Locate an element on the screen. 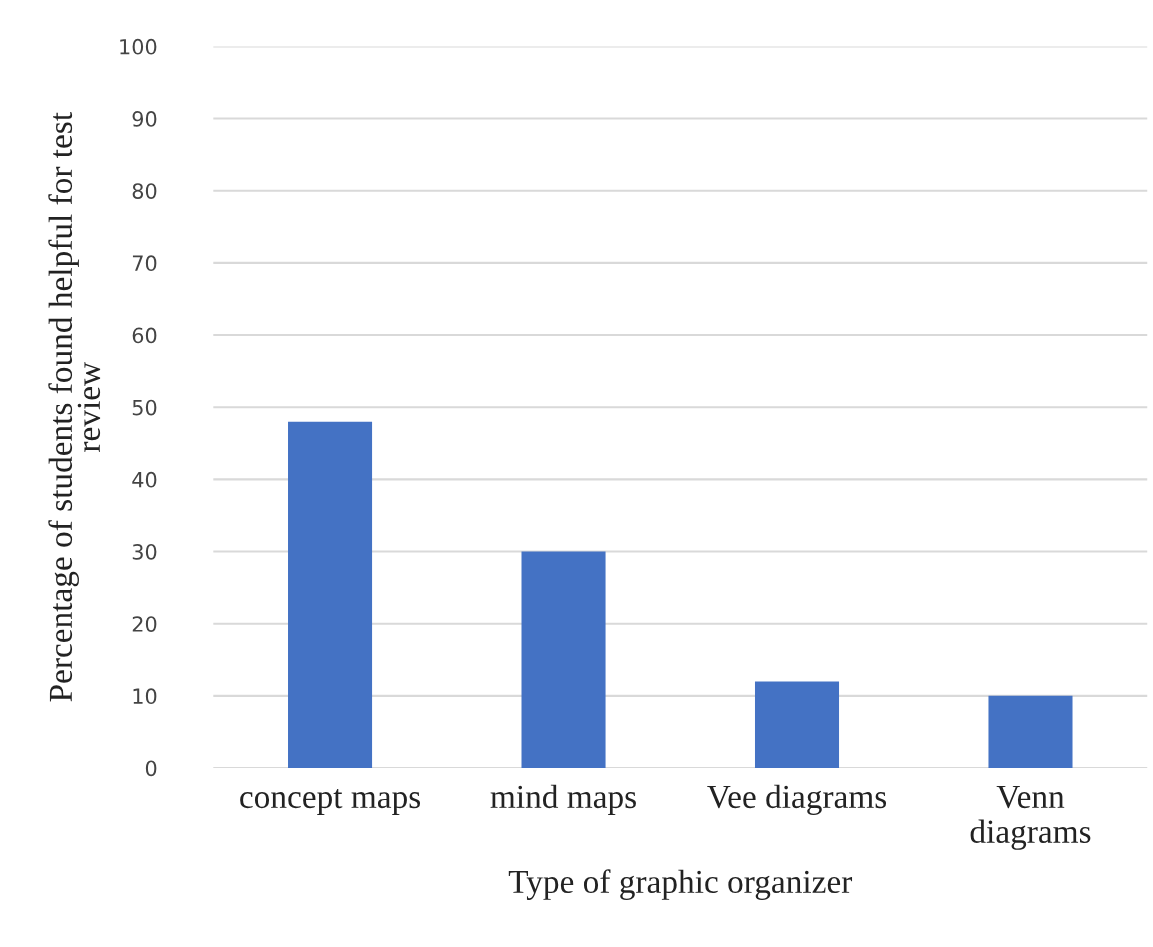 This screenshot has width=1153, height=947. y-tick-label: 60 is located at coordinates (144, 335).